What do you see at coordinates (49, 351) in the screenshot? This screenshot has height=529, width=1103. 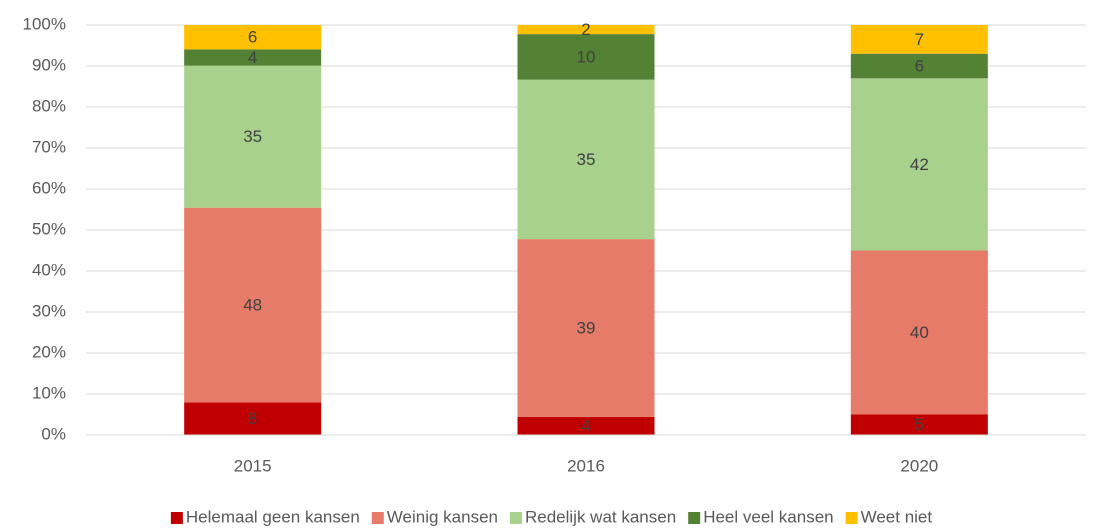 I see `y-tick-label: 20%` at bounding box center [49, 351].